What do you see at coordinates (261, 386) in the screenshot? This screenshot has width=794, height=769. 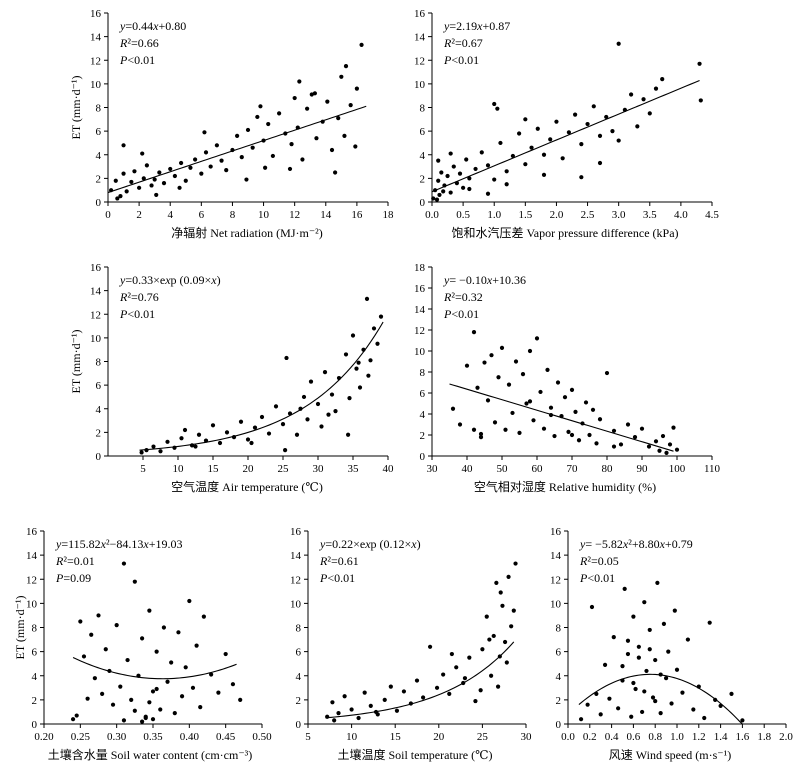 I see `fit-curve` at bounding box center [261, 386].